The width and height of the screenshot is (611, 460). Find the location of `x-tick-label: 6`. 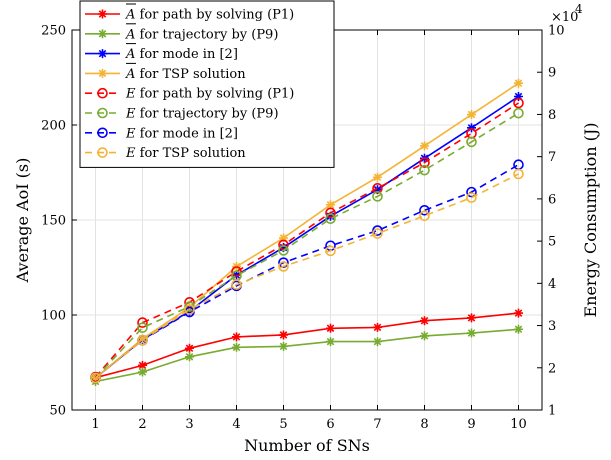

x-tick-label: 6 is located at coordinates (330, 424).